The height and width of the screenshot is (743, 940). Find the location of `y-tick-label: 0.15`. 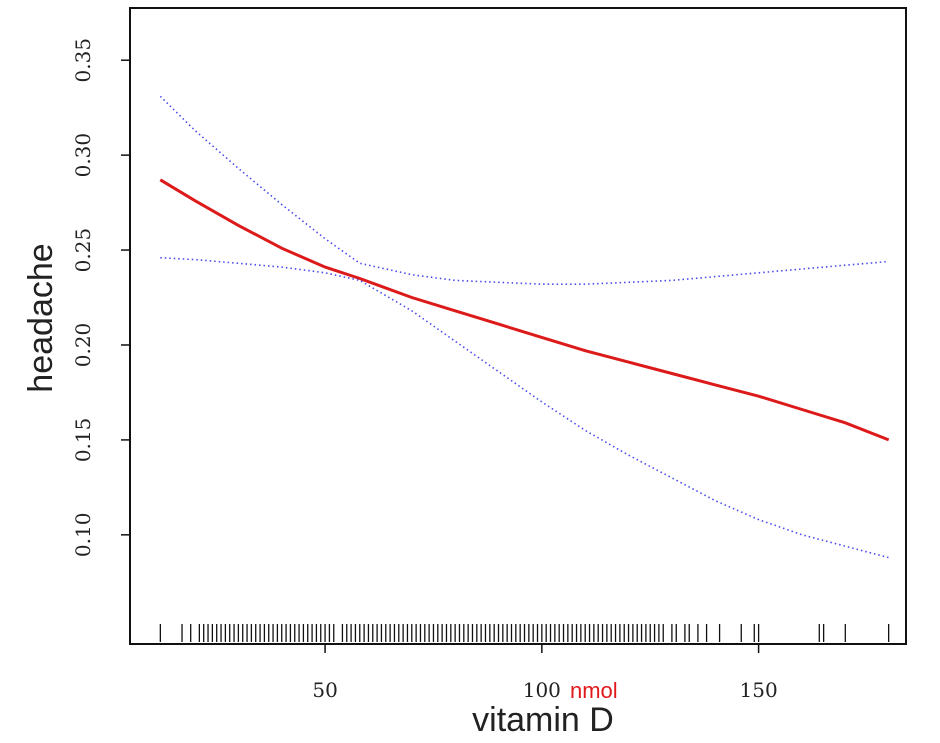

y-tick-label: 0.15 is located at coordinates (83, 440).